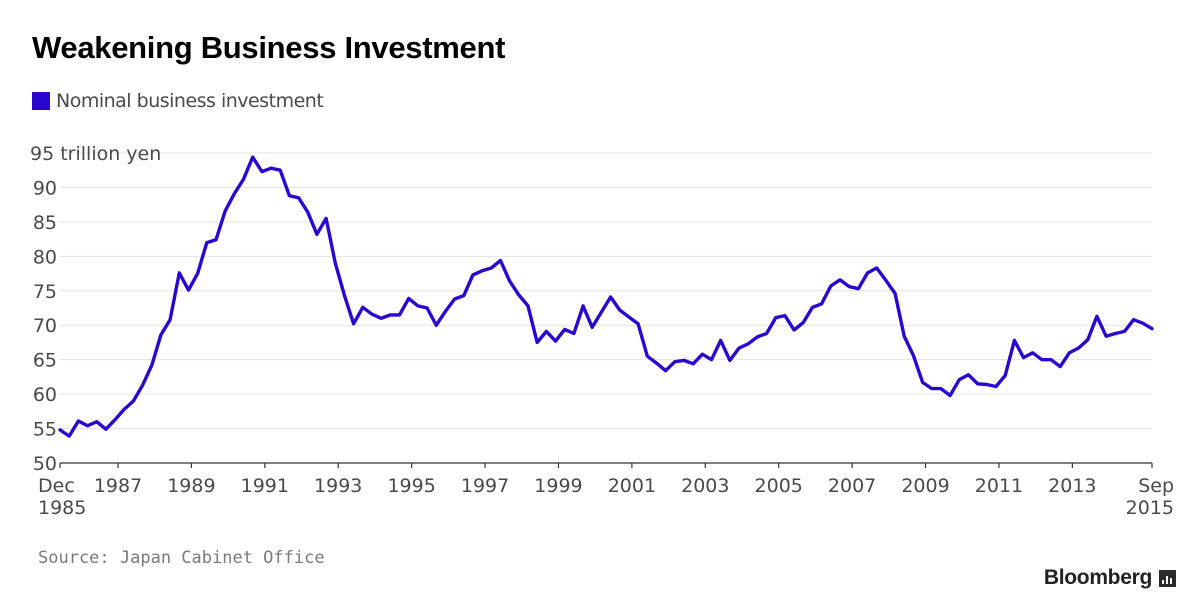  I want to click on legend: Nominal business investment, so click(178, 101).